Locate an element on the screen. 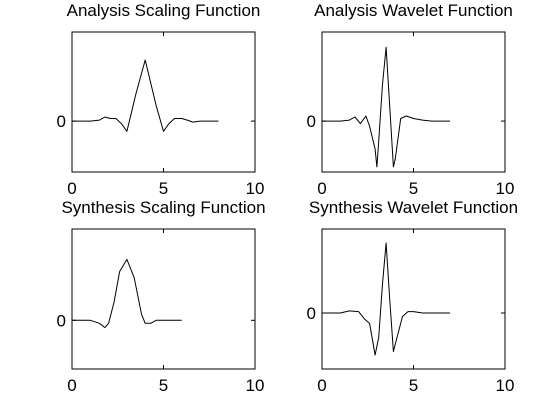  chart-title: Synthesis Wavelet Function is located at coordinates (413, 207).